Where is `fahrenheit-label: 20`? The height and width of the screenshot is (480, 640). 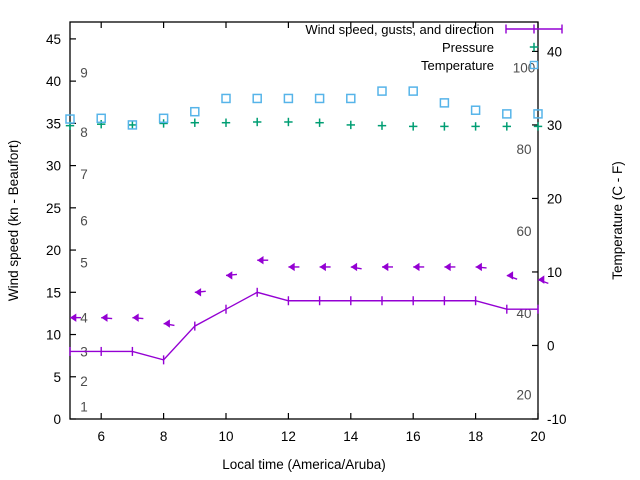
fahrenheit-label: 20 is located at coordinates (523, 395).